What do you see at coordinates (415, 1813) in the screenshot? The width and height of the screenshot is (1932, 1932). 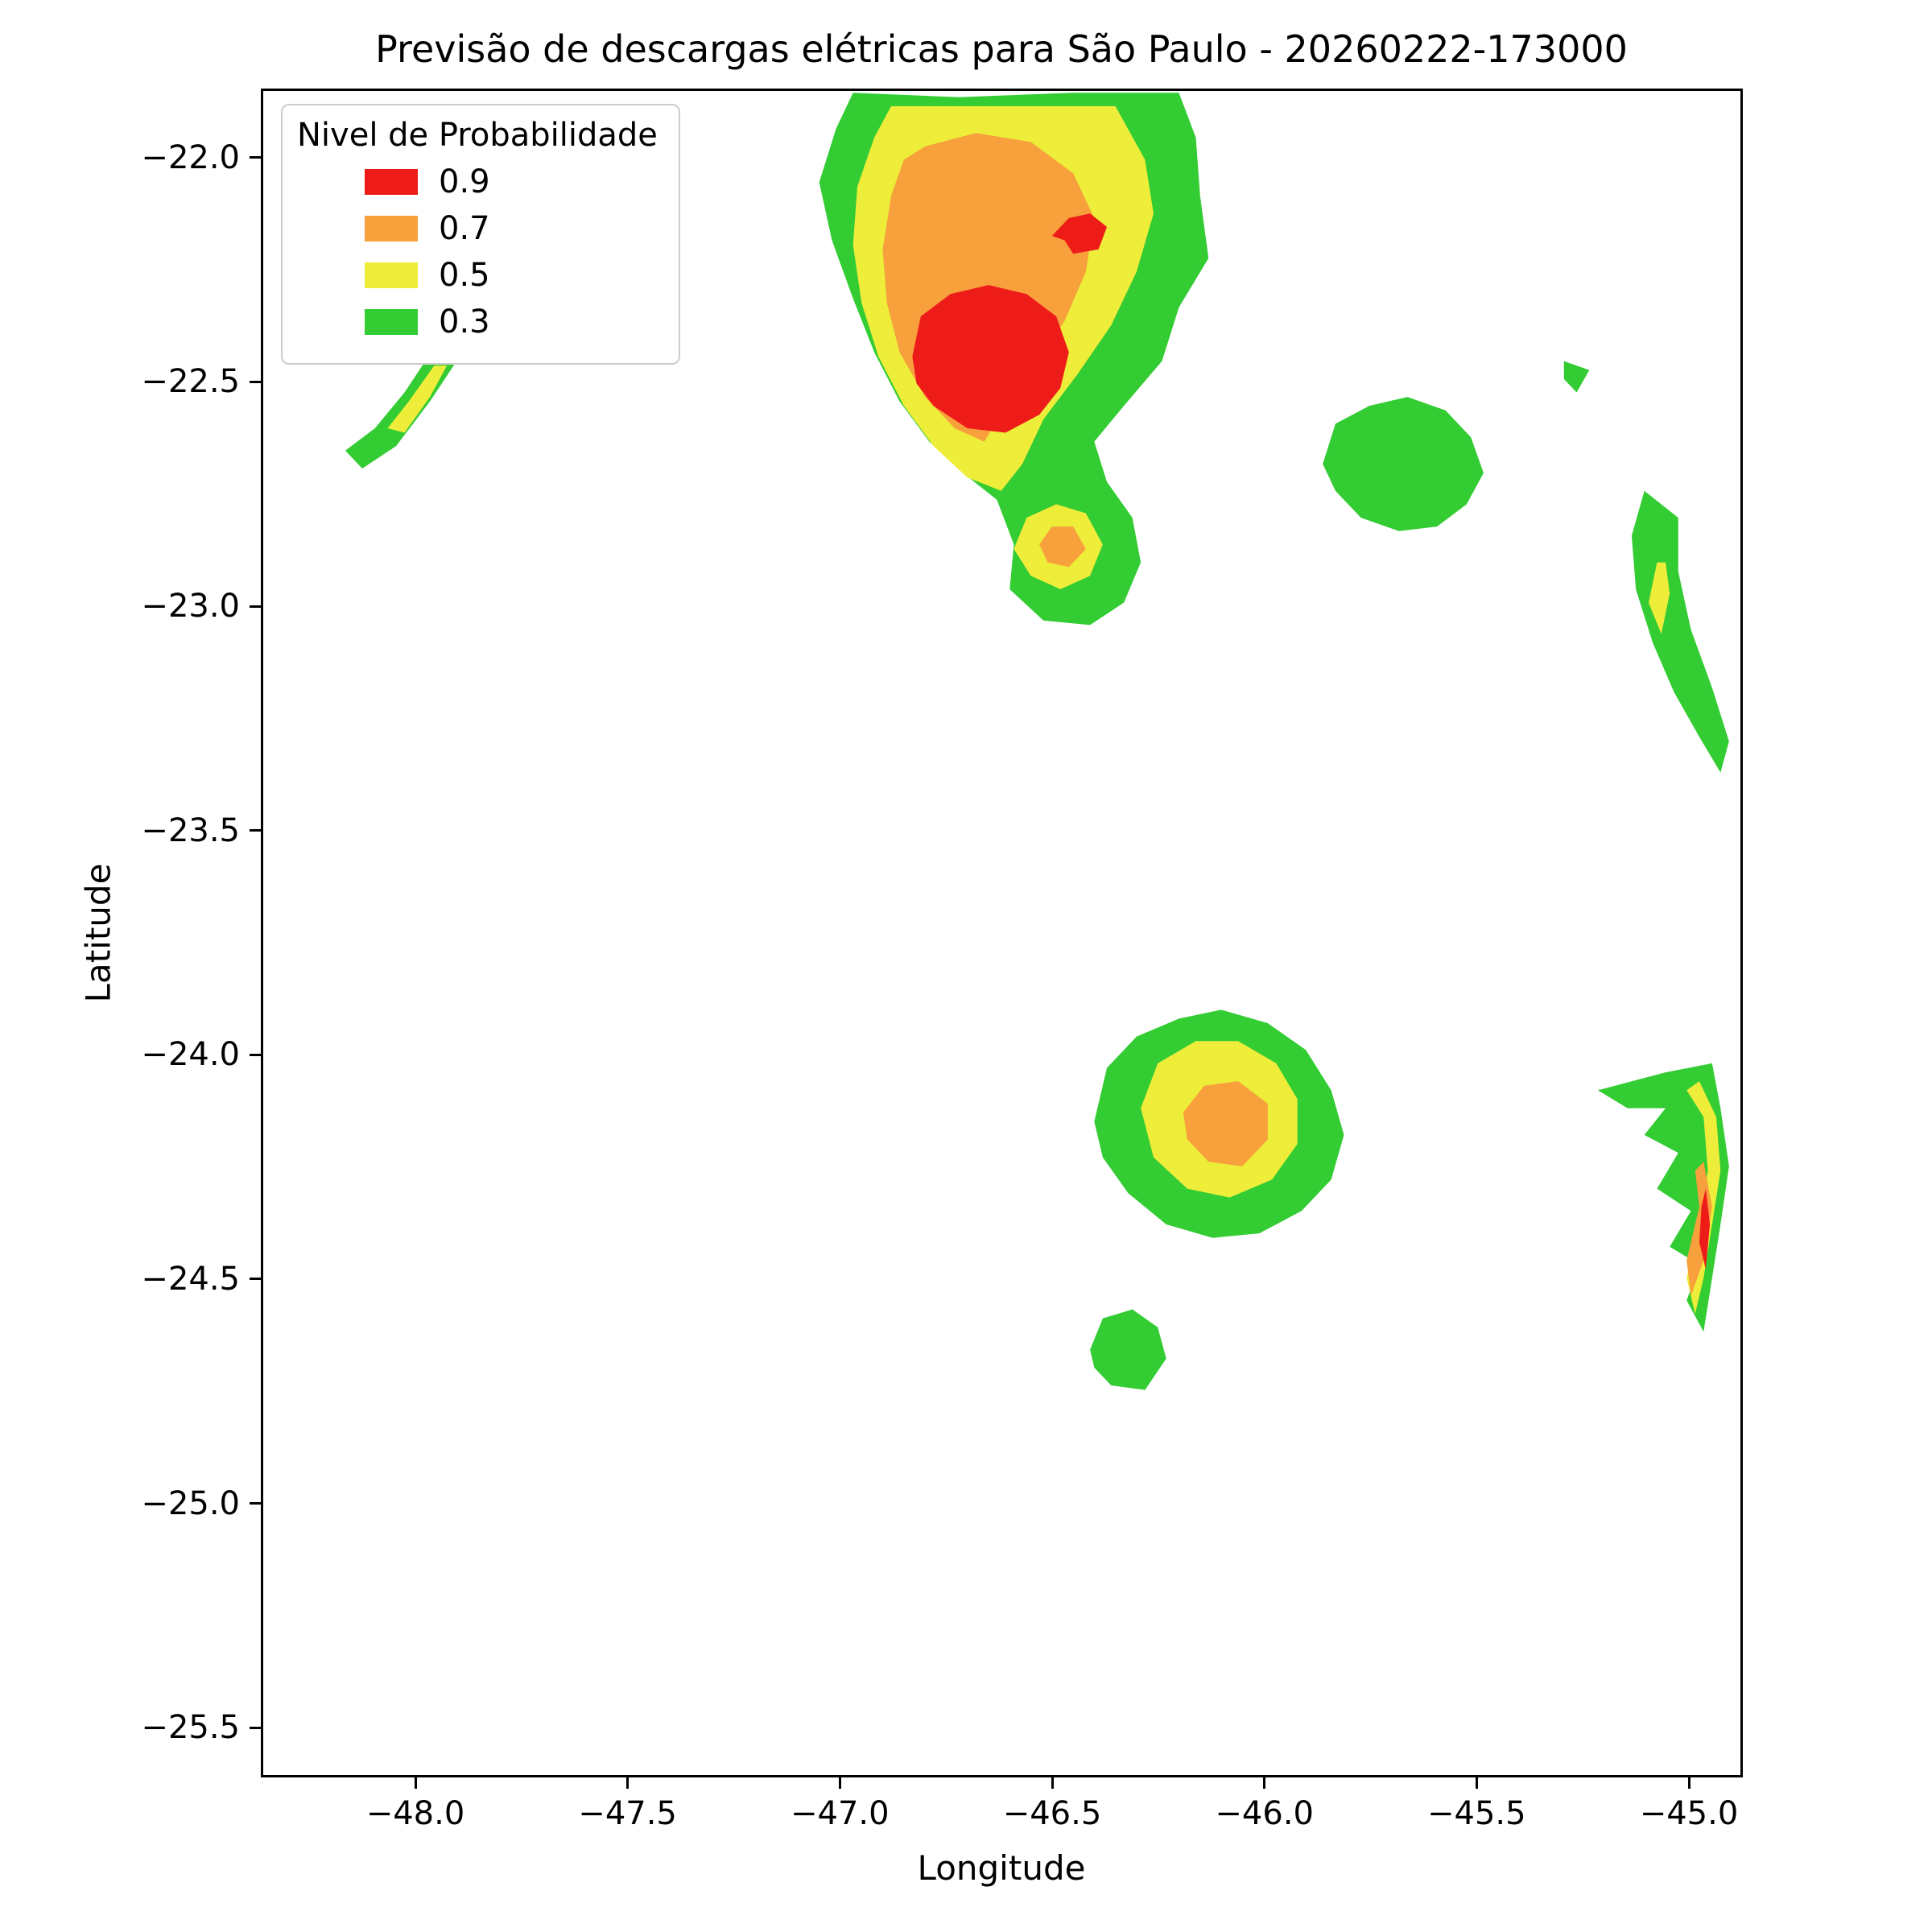 I see `x-tick-label: −48.0` at bounding box center [415, 1813].